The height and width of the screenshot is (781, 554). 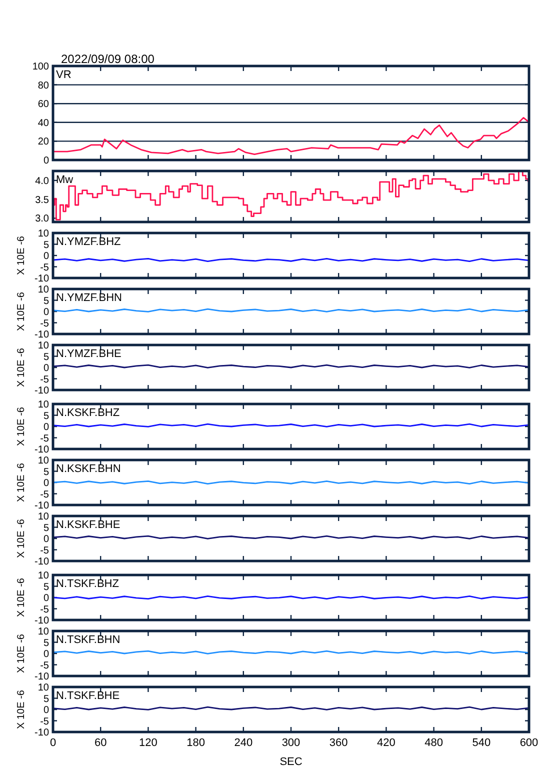 I want to click on x-tick-label: 420, so click(x=386, y=743).